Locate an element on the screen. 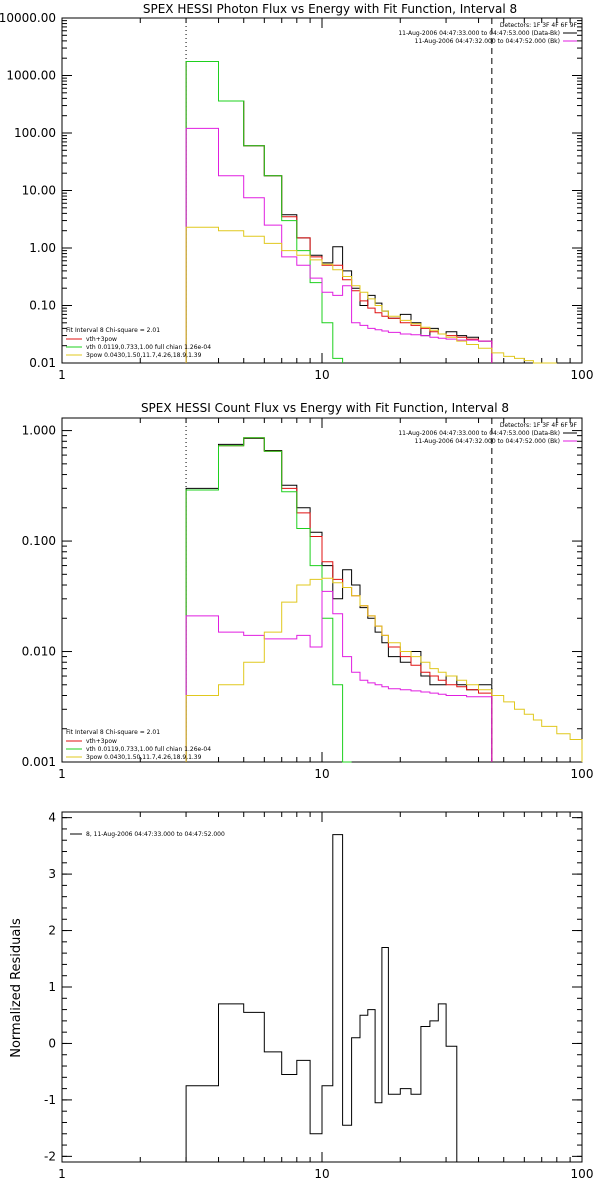 The height and width of the screenshot is (1204, 600). y-tick-label: 1000.00 is located at coordinates (31, 76).